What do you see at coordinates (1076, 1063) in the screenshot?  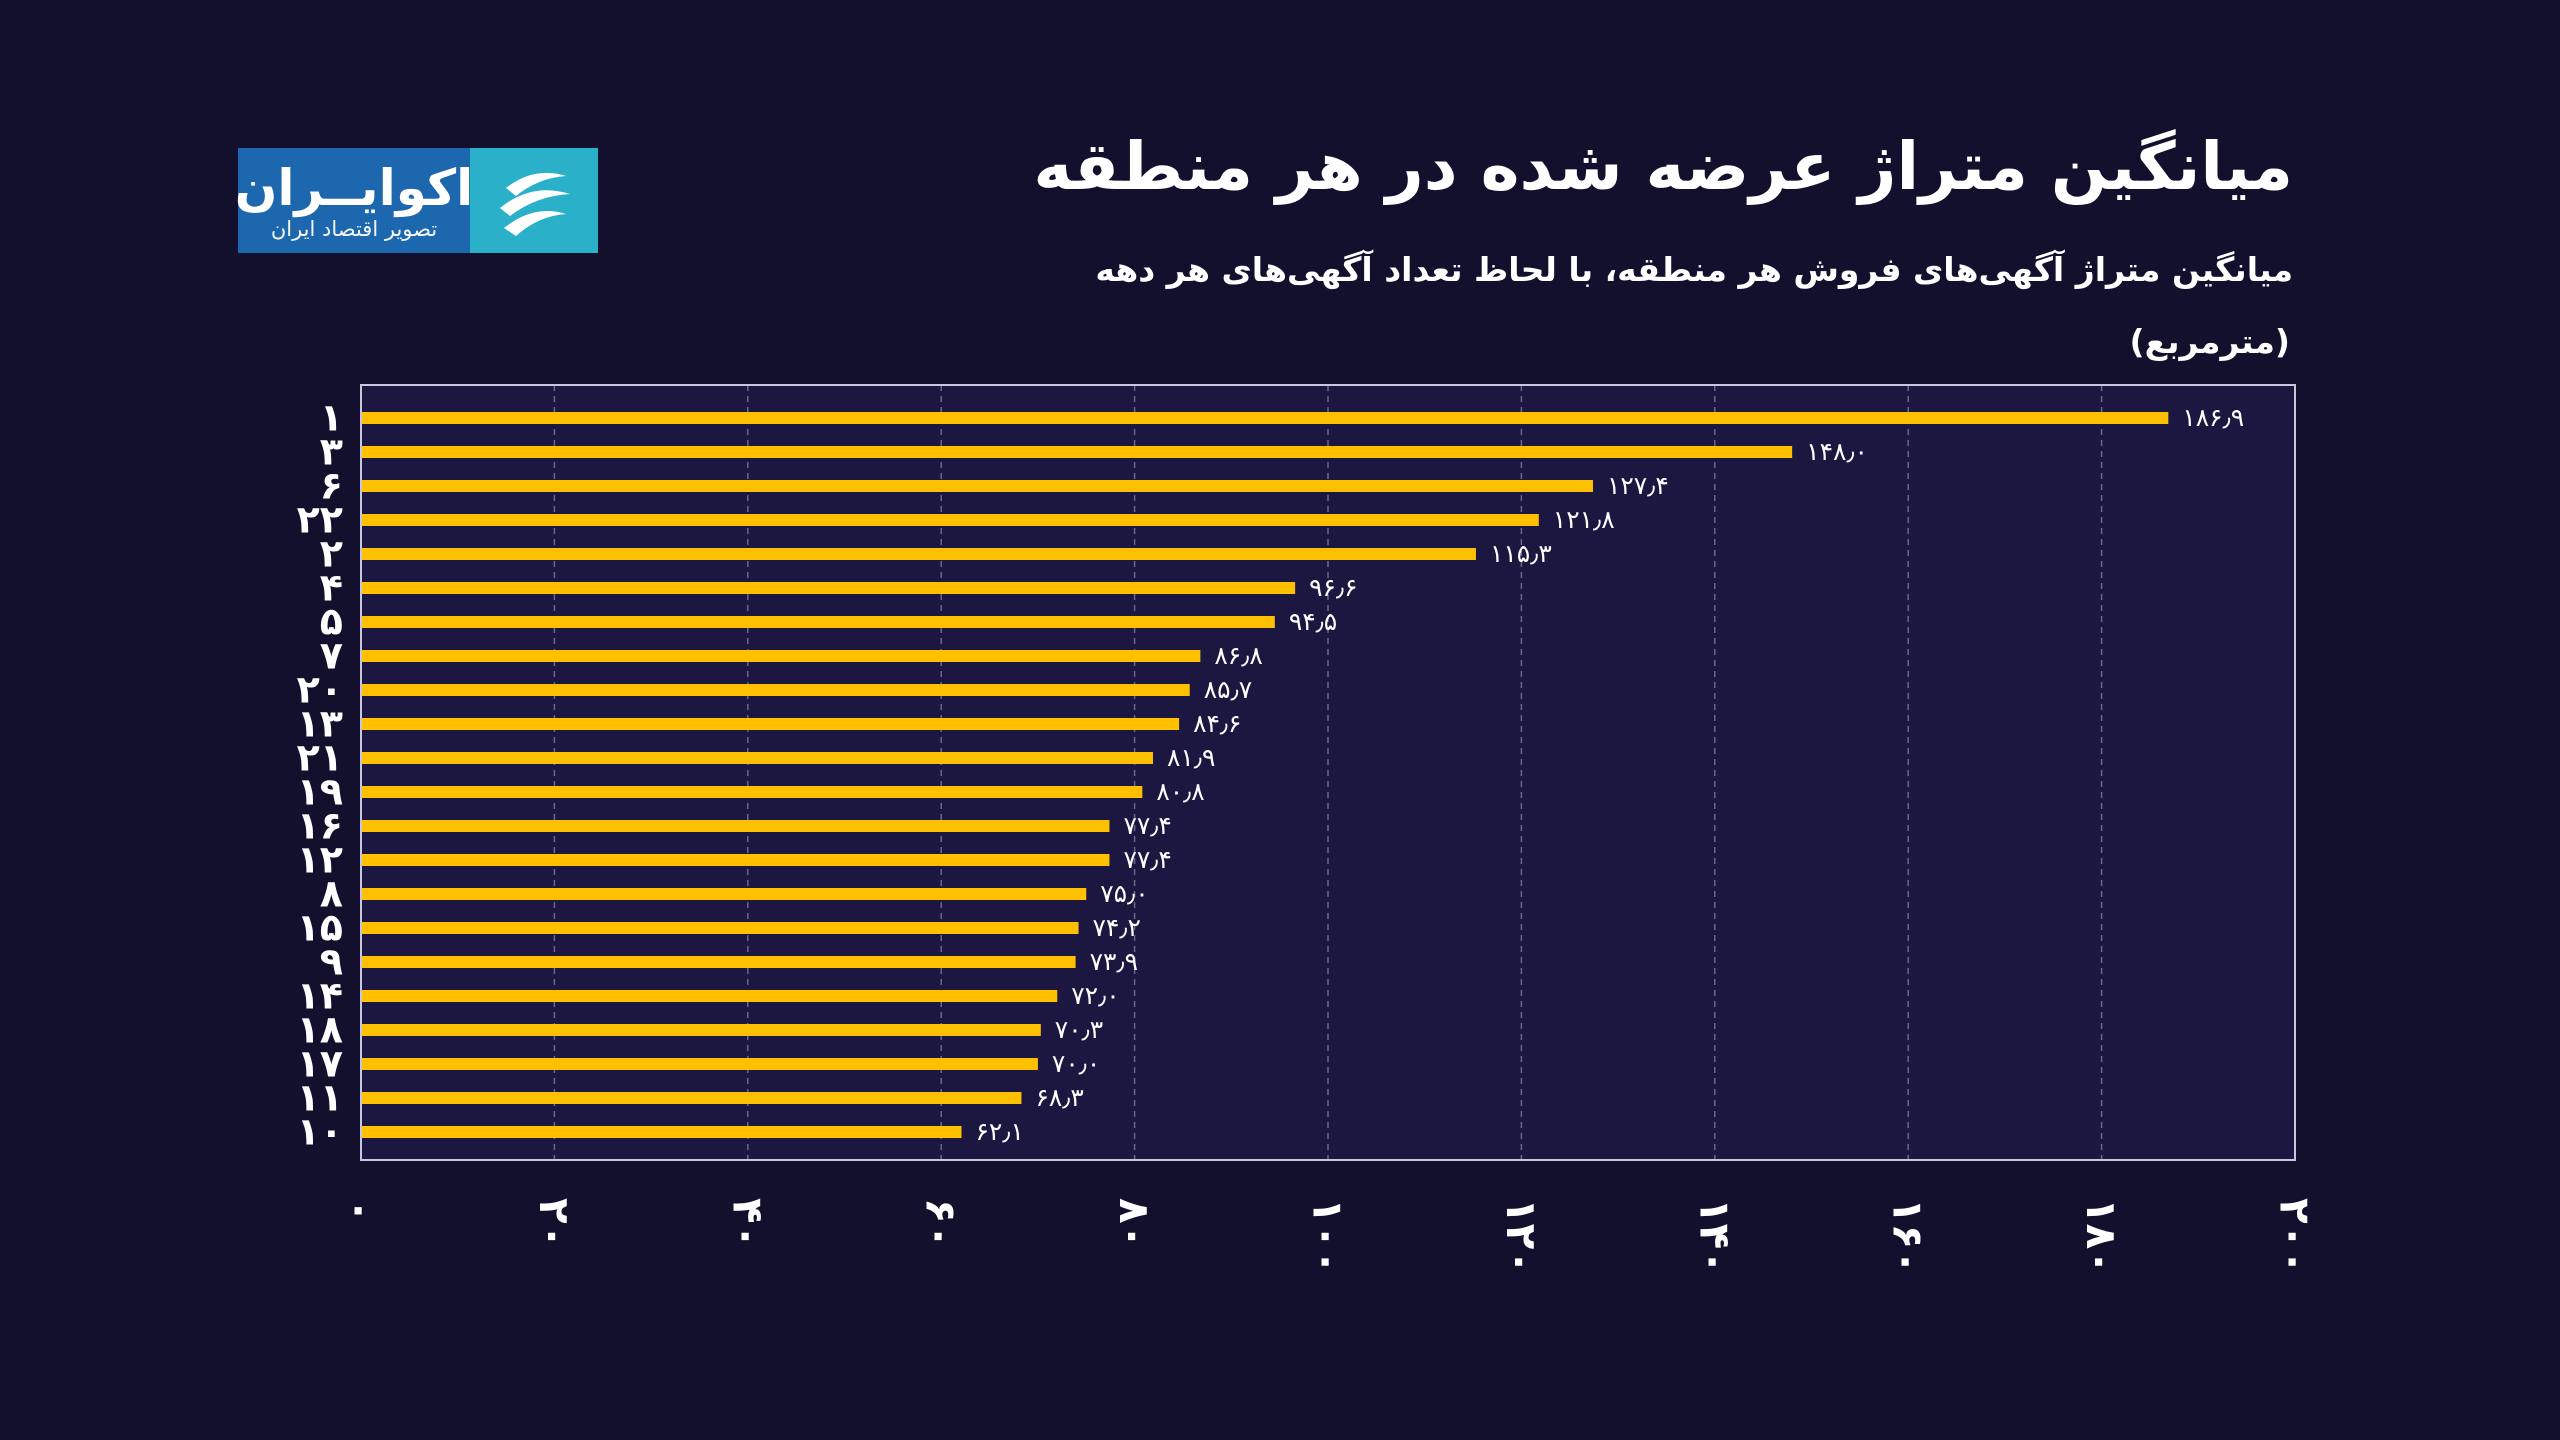 I see `value-label: ۷۰٫۰` at bounding box center [1076, 1063].